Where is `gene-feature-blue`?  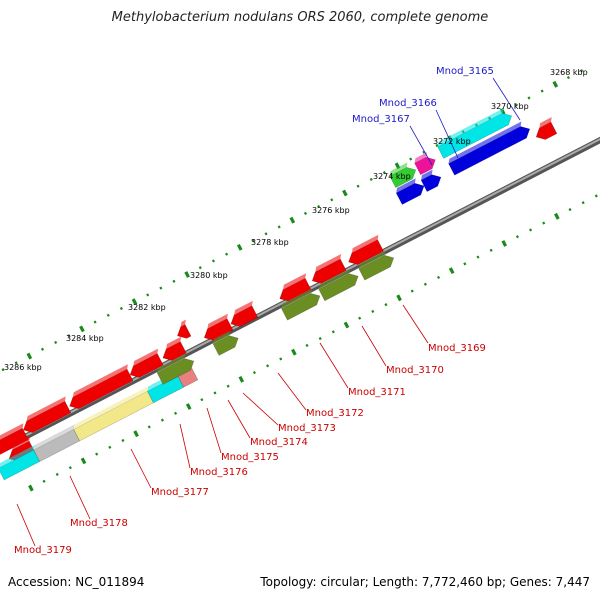 gene-feature-blue is located at coordinates (489, 151).